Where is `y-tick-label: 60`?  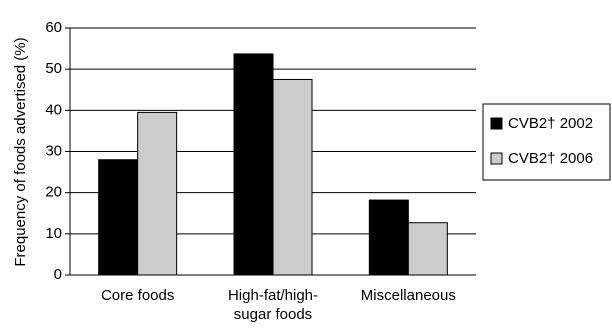
y-tick-label: 60 is located at coordinates (53, 27).